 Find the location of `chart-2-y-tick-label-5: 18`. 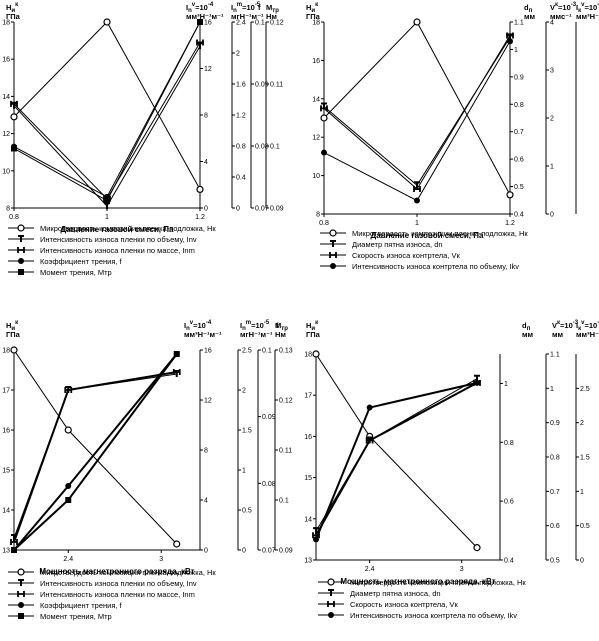

chart-2-y-tick-label-5: 18 is located at coordinates (316, 23).